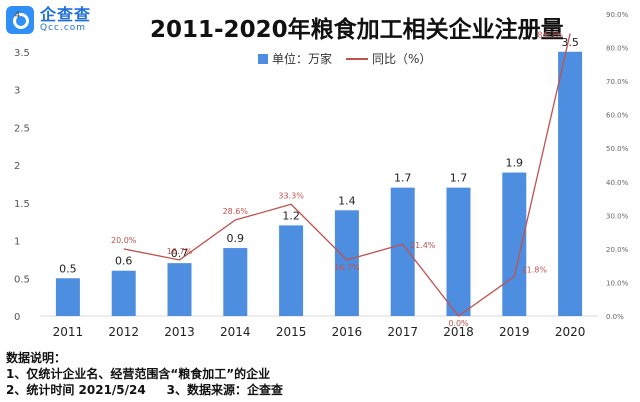 The width and height of the screenshot is (640, 402). Describe the element at coordinates (347, 200) in the screenshot. I see `bar-value-label: 1.4` at that location.